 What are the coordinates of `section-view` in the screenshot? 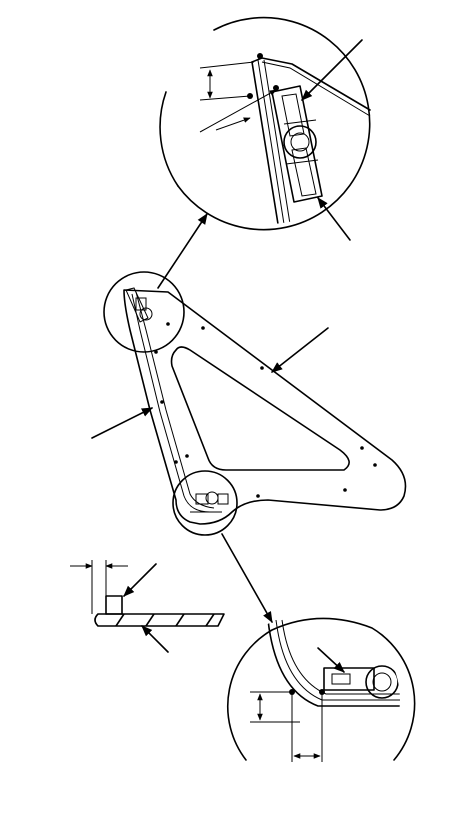 It's located at (147, 606).